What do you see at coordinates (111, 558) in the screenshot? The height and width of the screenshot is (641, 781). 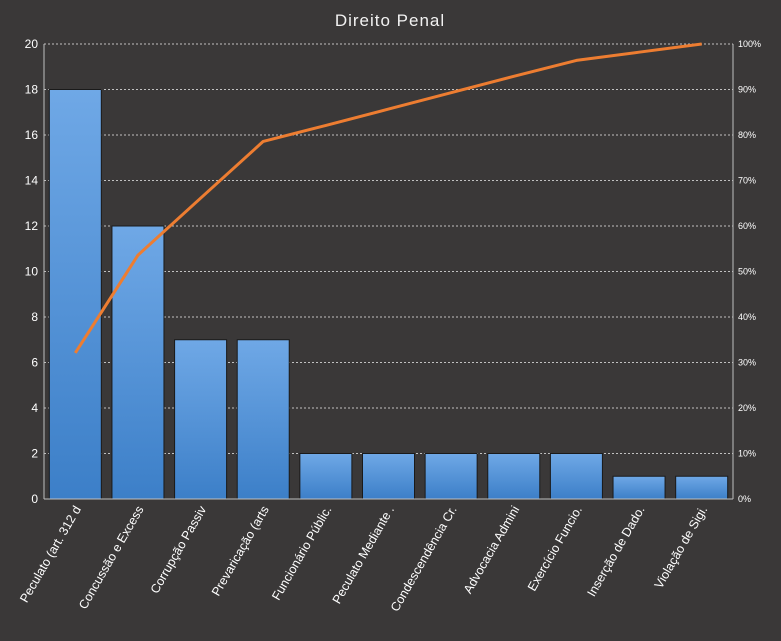 I see `x-tick-label: Concussão e Excess` at bounding box center [111, 558].